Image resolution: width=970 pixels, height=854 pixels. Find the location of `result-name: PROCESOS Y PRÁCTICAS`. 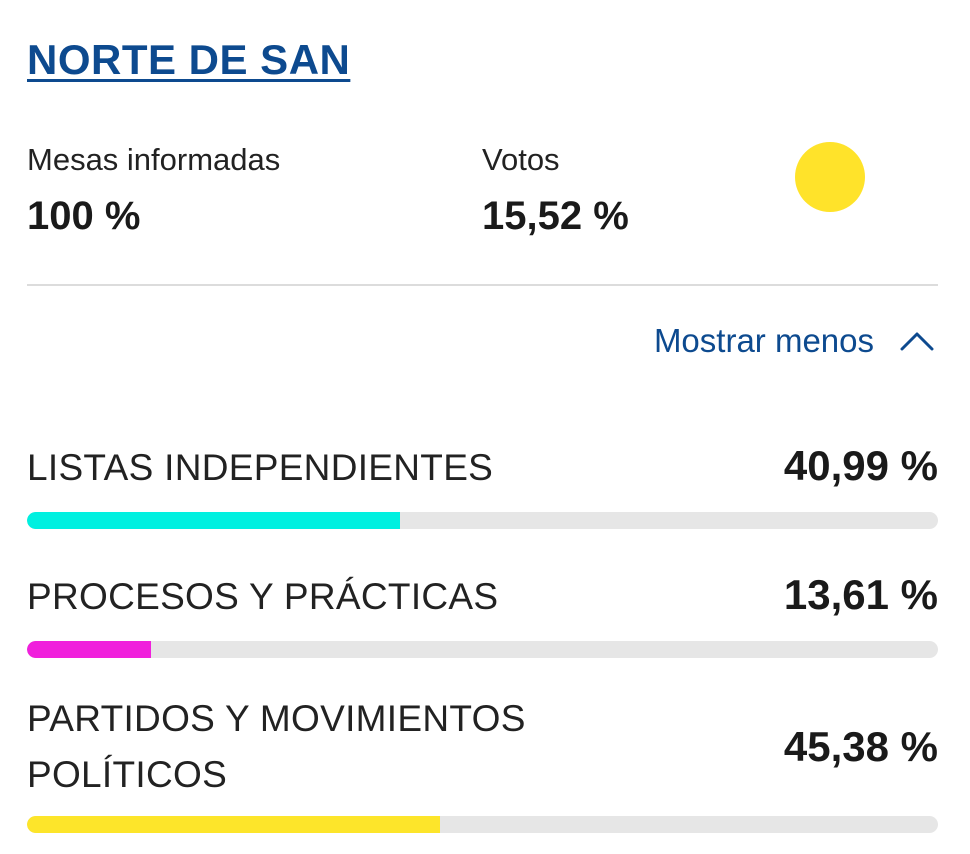

result-name: PROCESOS Y PRÁCTICAS is located at coordinates (263, 596).